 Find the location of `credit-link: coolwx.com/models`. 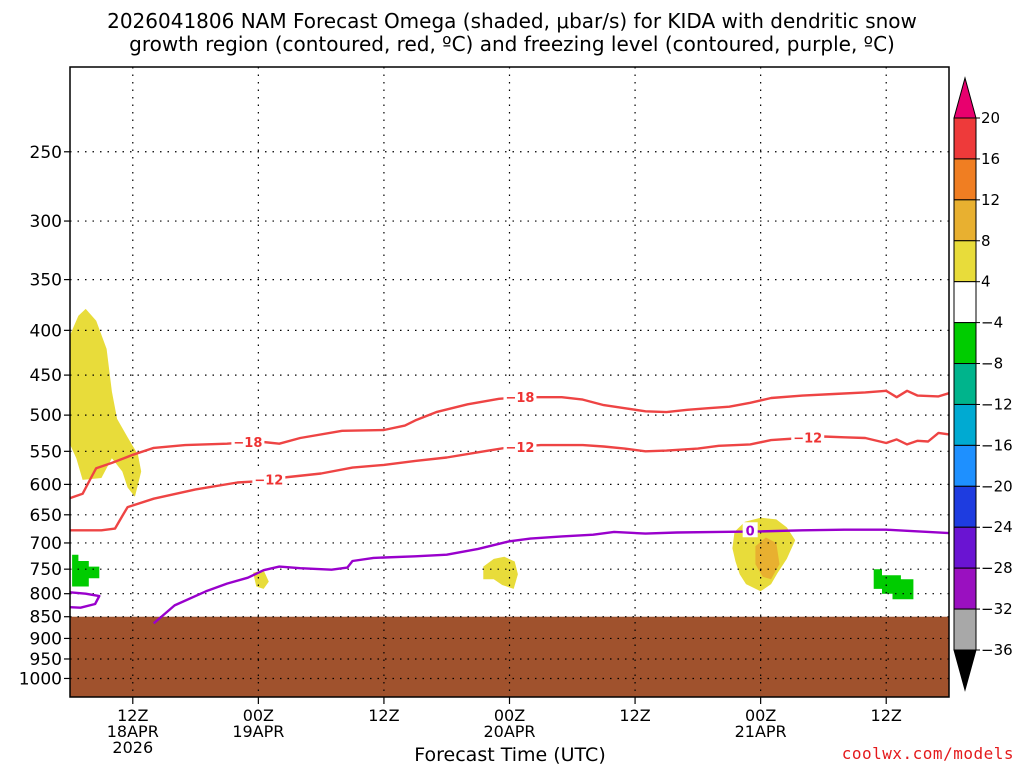

credit-link: coolwx.com/models is located at coordinates (927, 753).